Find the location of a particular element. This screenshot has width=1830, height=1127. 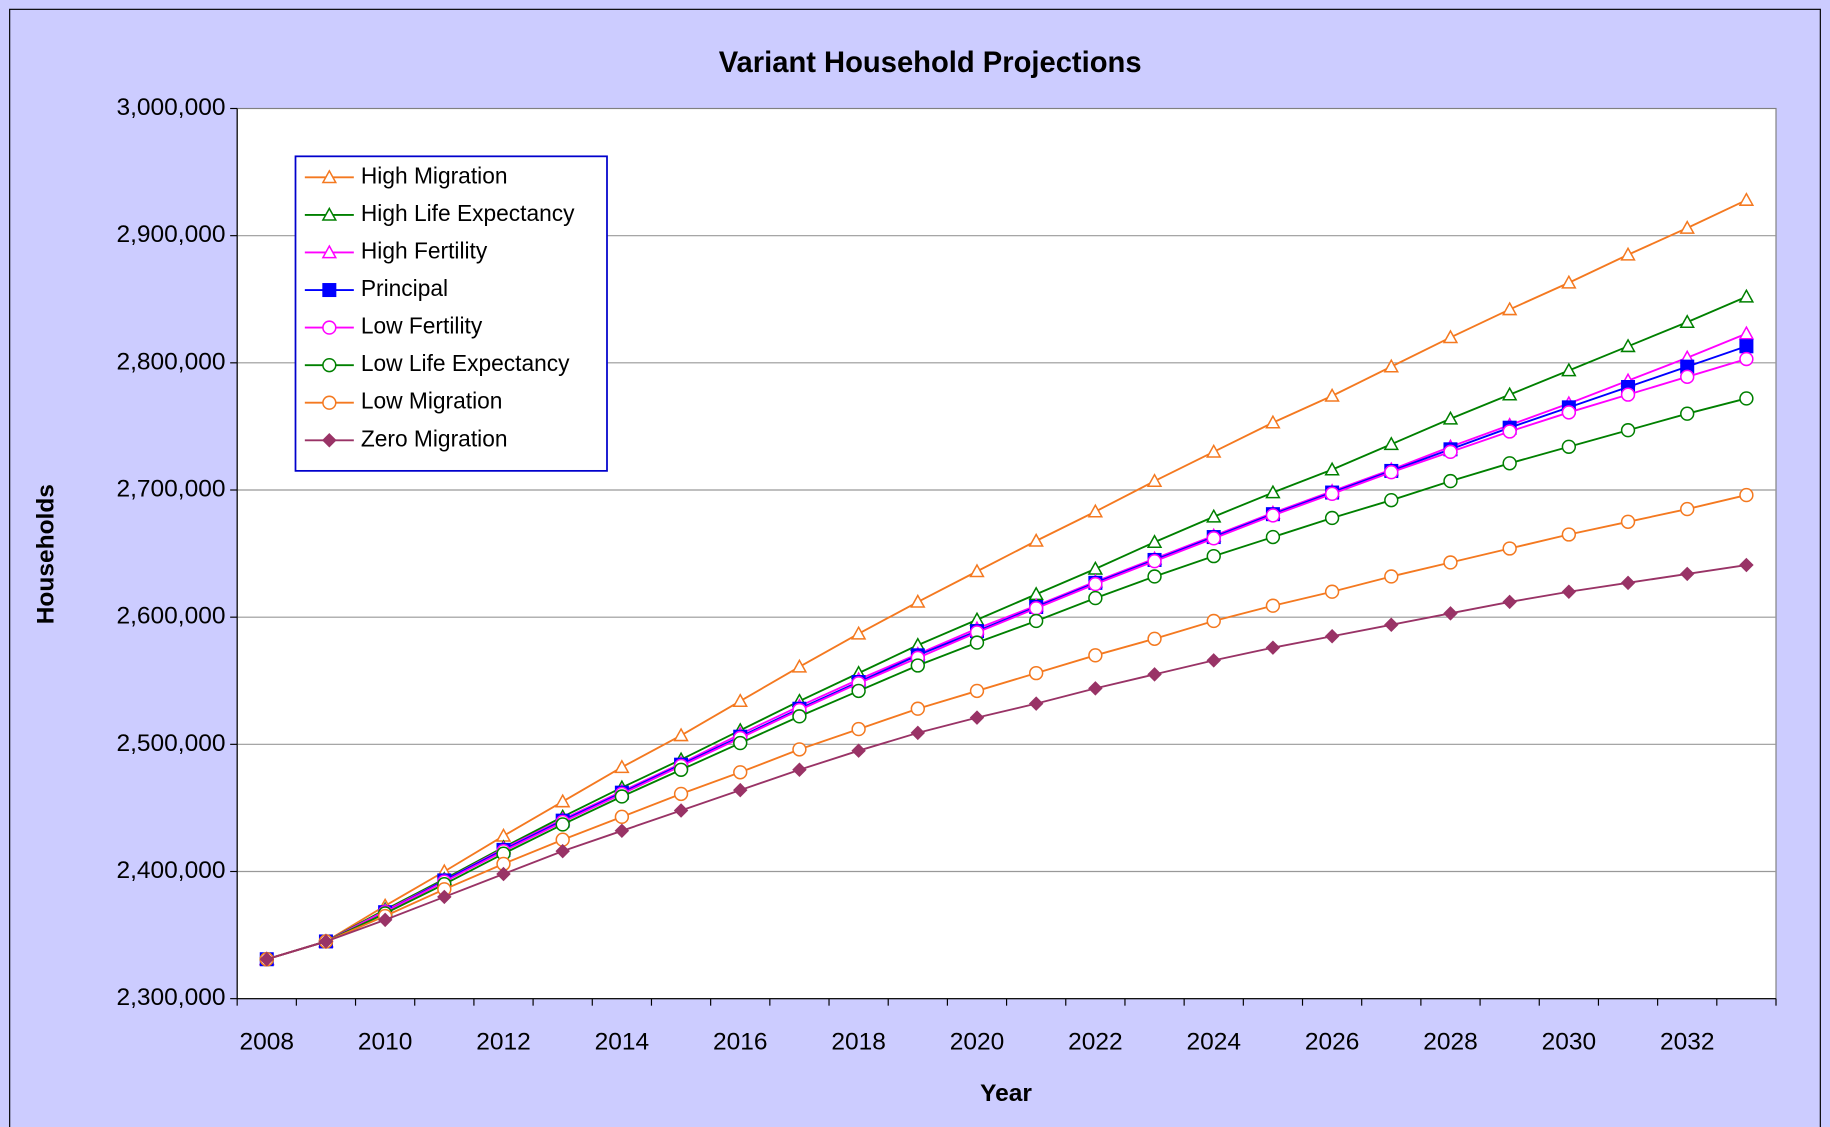

y-tick-label: 3,000,000 is located at coordinates (170, 107).